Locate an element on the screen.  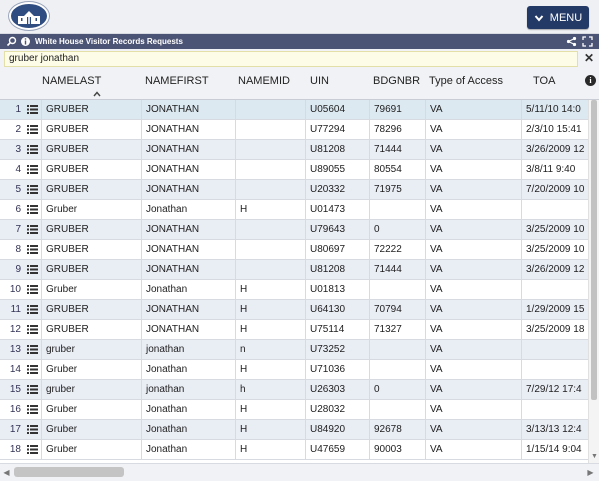
table-row: 14 Gruber Jonathan H U71036 VA is located at coordinates (294, 370).